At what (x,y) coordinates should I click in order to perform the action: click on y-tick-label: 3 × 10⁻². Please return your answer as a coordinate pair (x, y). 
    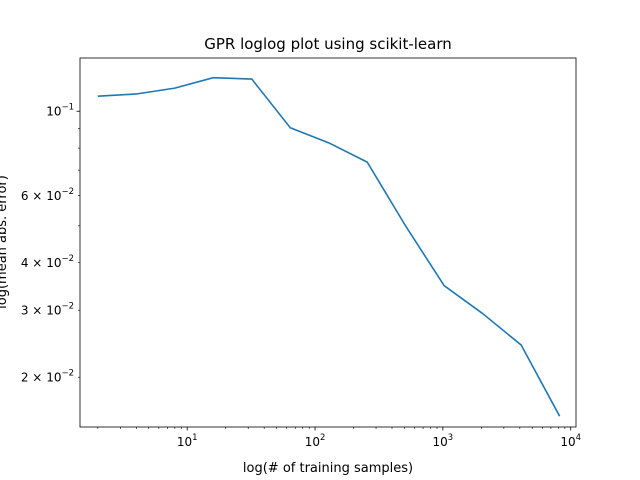
    Looking at the image, I should click on (47, 310).